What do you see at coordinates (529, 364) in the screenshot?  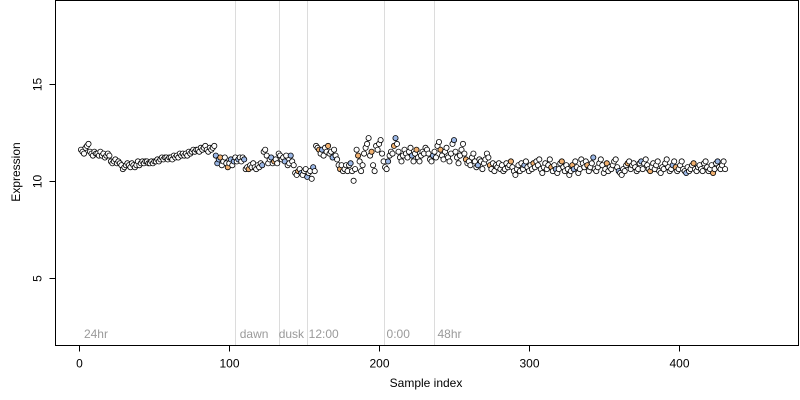 I see `x-tick-label: 300` at bounding box center [529, 364].